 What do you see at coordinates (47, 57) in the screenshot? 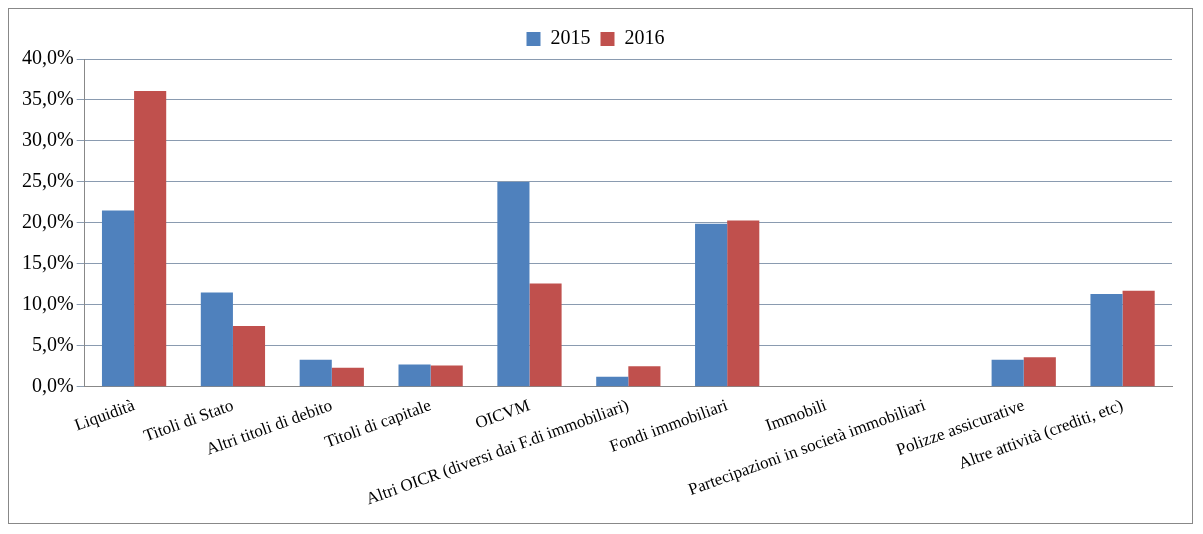
I see `y-tick-label: 40,0%` at bounding box center [47, 57].